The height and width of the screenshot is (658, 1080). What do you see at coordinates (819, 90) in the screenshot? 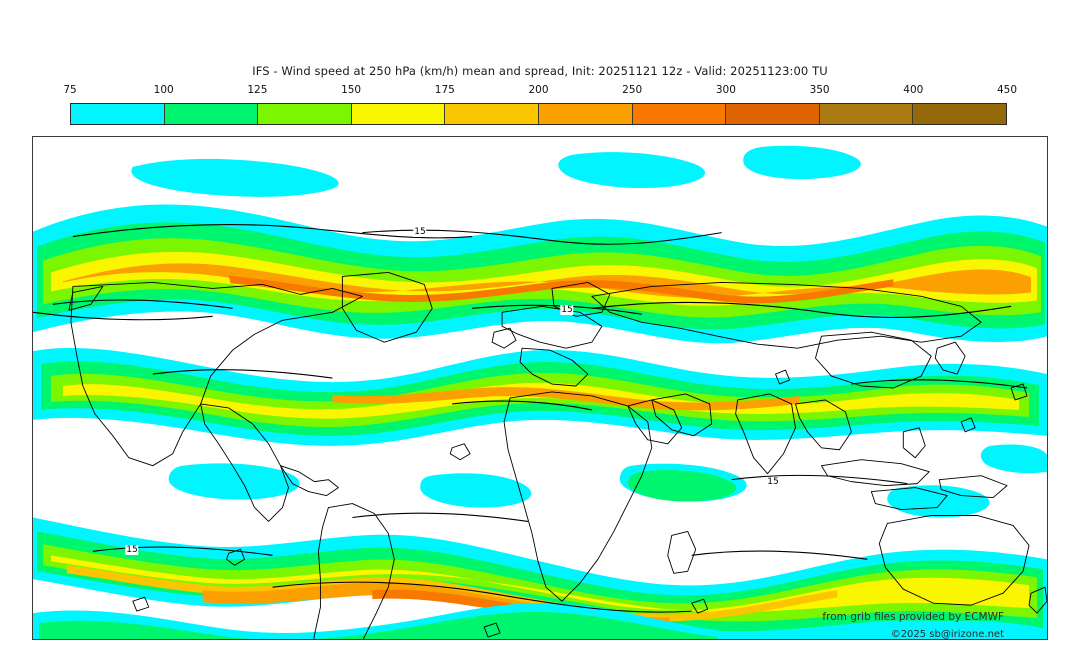
I see `colorbar-tick-350: 350` at bounding box center [819, 90].